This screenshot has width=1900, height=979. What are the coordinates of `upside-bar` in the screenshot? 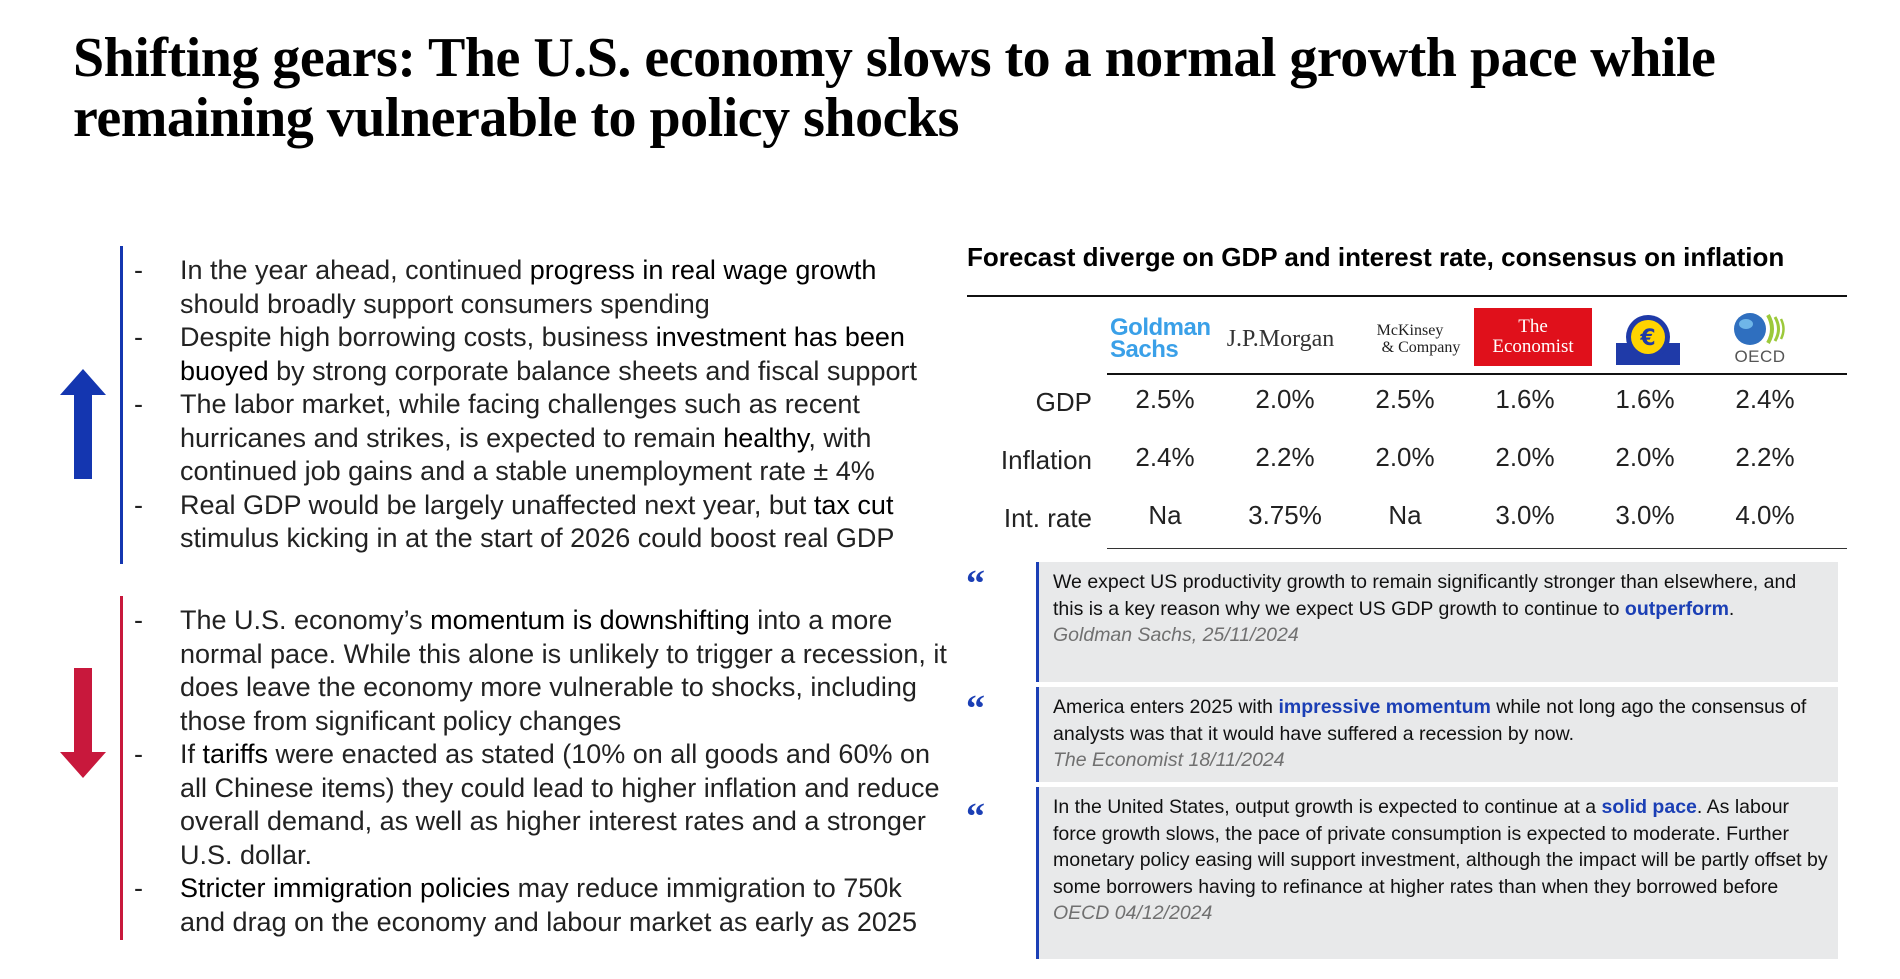 It's located at (121, 405).